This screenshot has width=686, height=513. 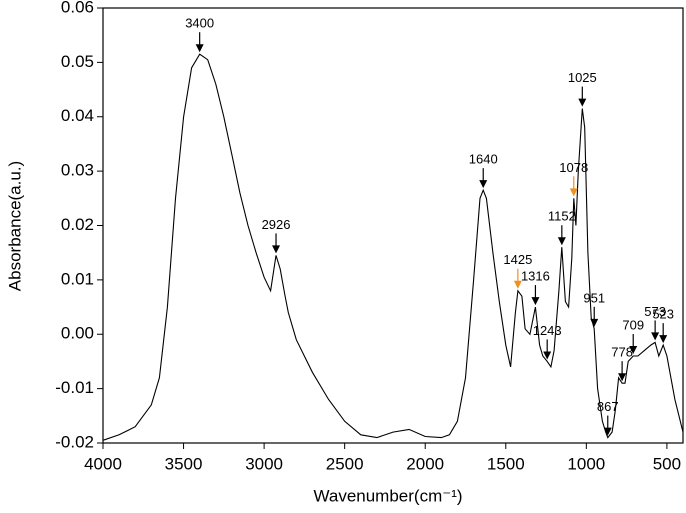 I want to click on y-tick-label: 0.06, so click(x=77, y=8).